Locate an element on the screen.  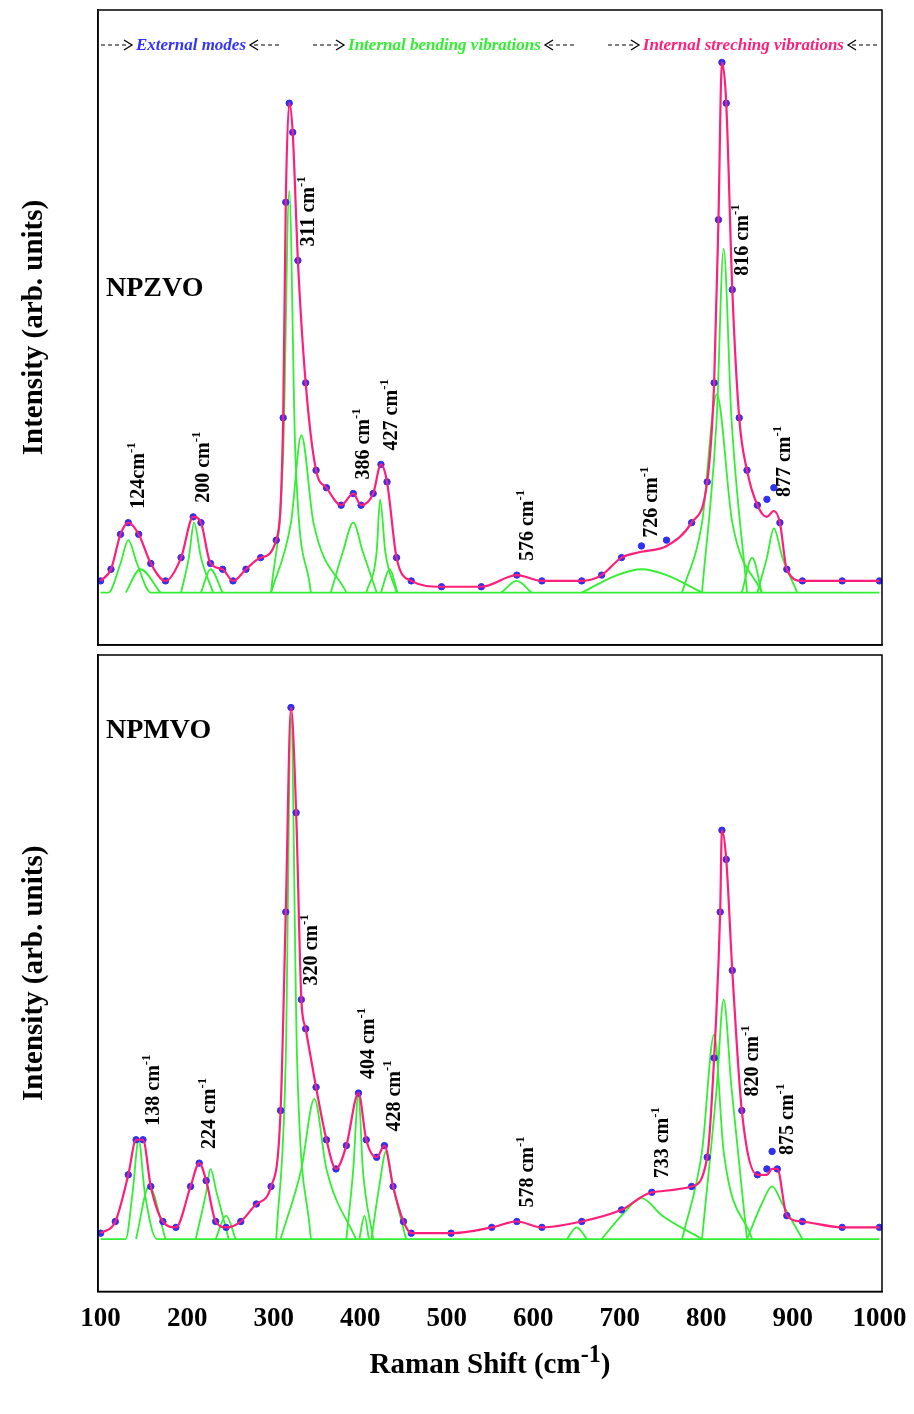
text: NPZVO is located at coordinates (155, 286).